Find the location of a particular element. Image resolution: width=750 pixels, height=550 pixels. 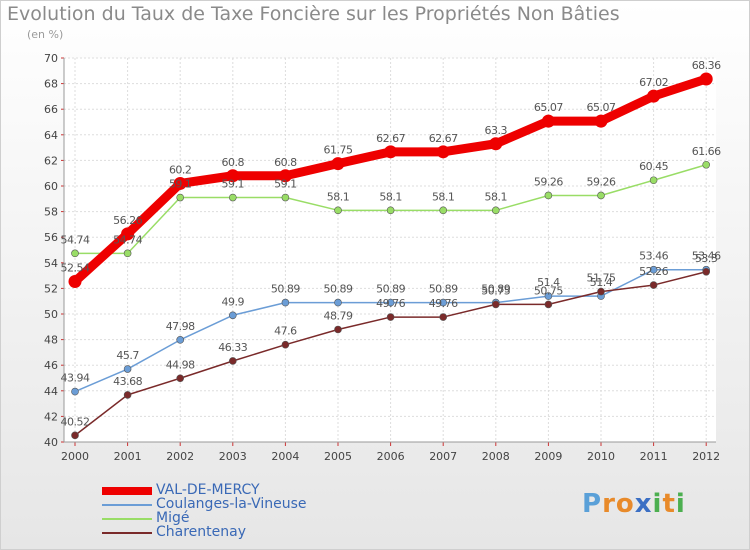

y-tick-label: 64 is located at coordinates (51, 135).